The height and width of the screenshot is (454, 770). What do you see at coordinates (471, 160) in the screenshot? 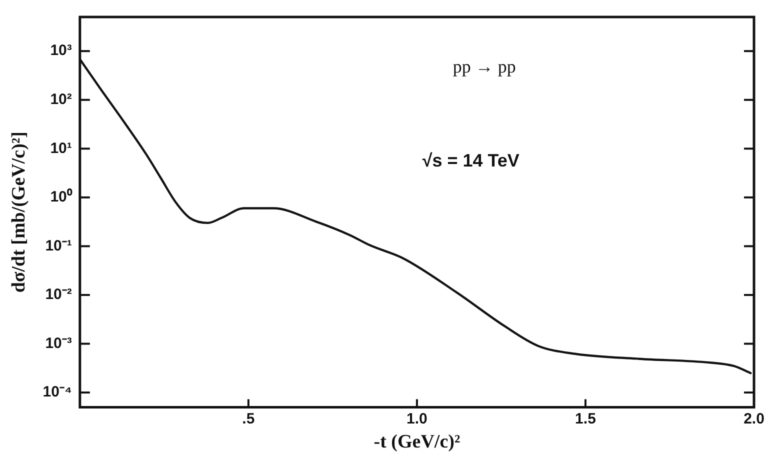
I see `annotation: √s = 14 TeV` at bounding box center [471, 160].